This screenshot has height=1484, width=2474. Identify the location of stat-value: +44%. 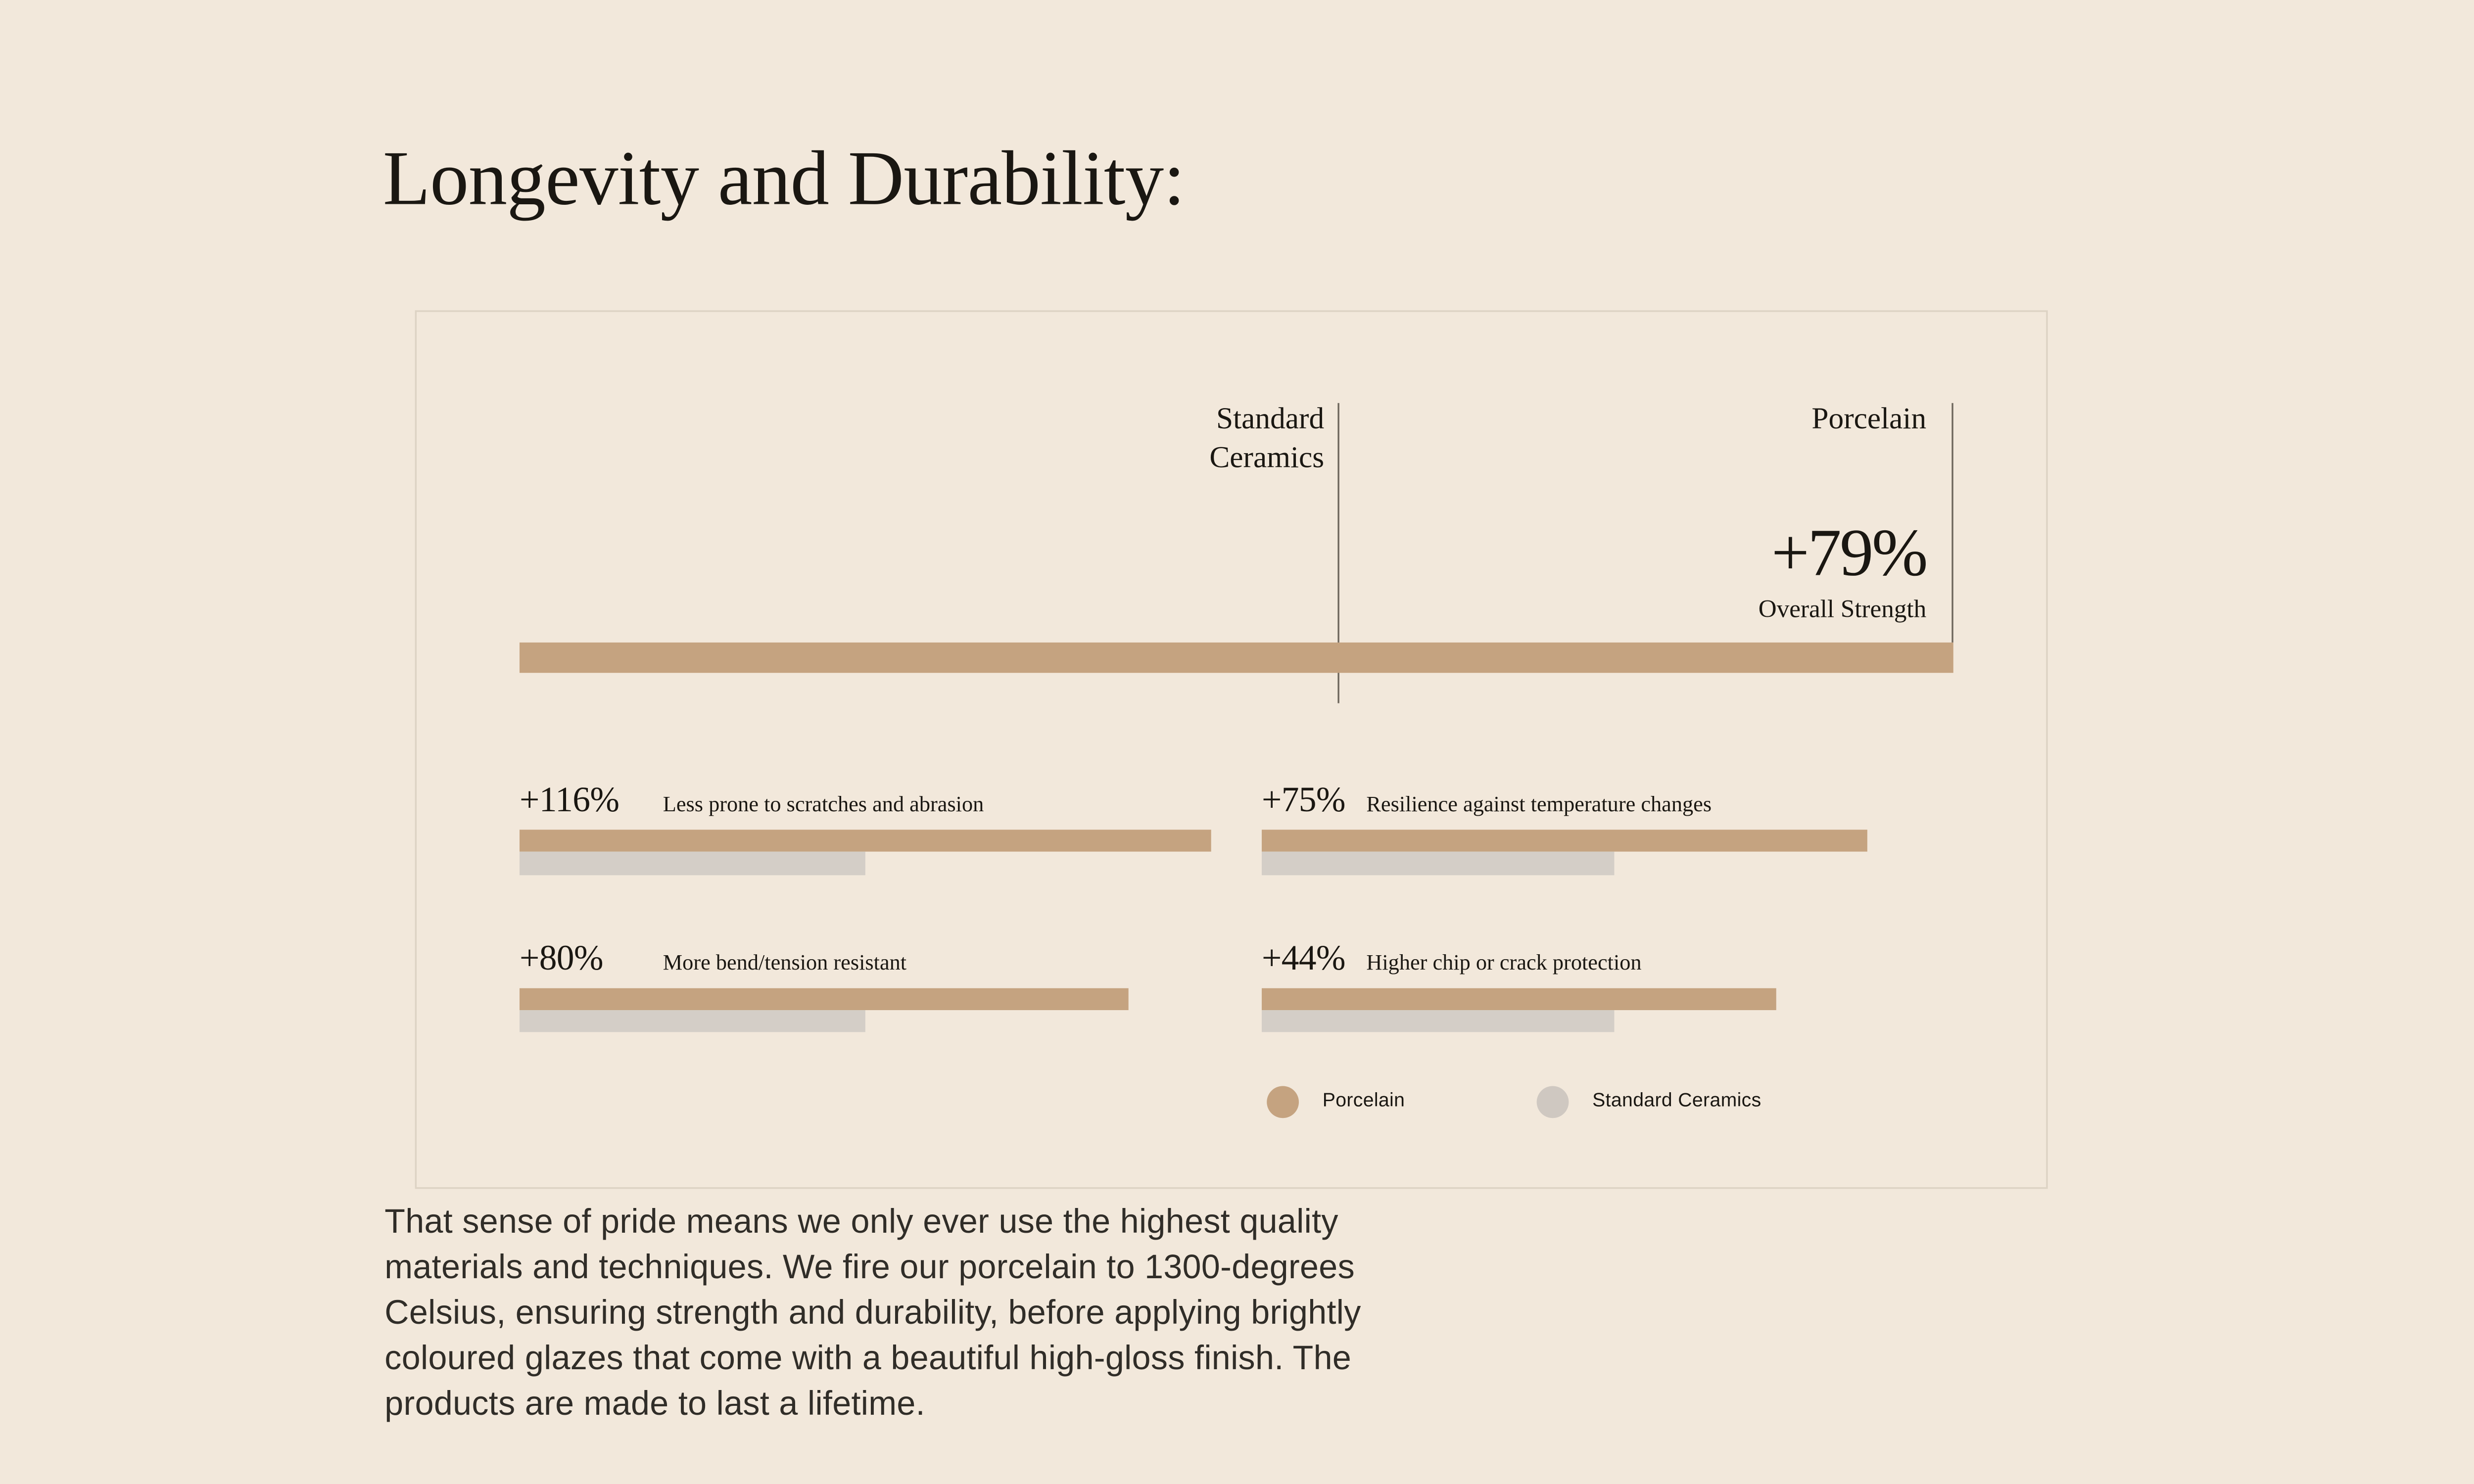
(1304, 956).